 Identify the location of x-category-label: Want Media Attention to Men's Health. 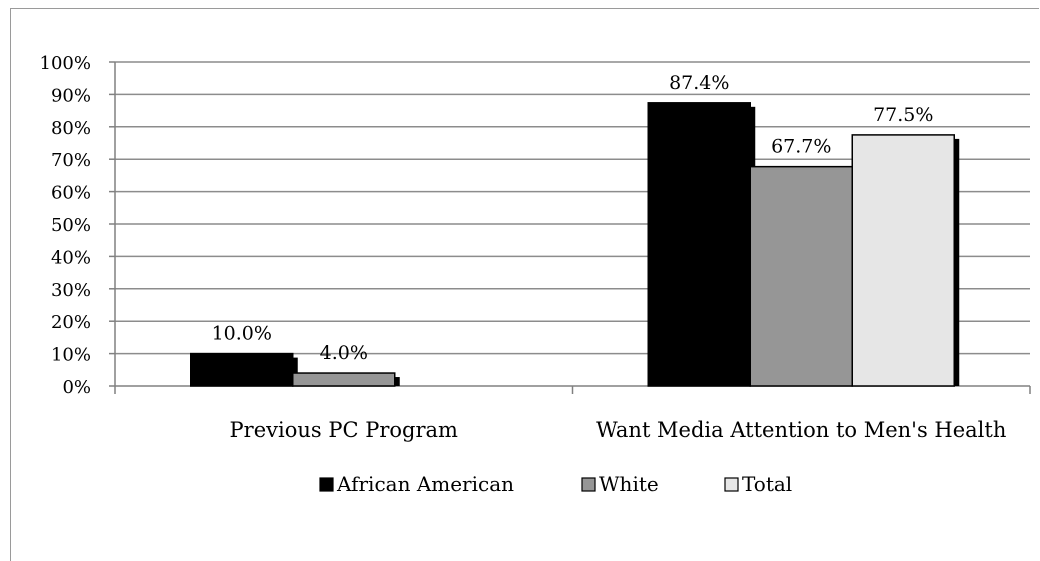
(801, 430).